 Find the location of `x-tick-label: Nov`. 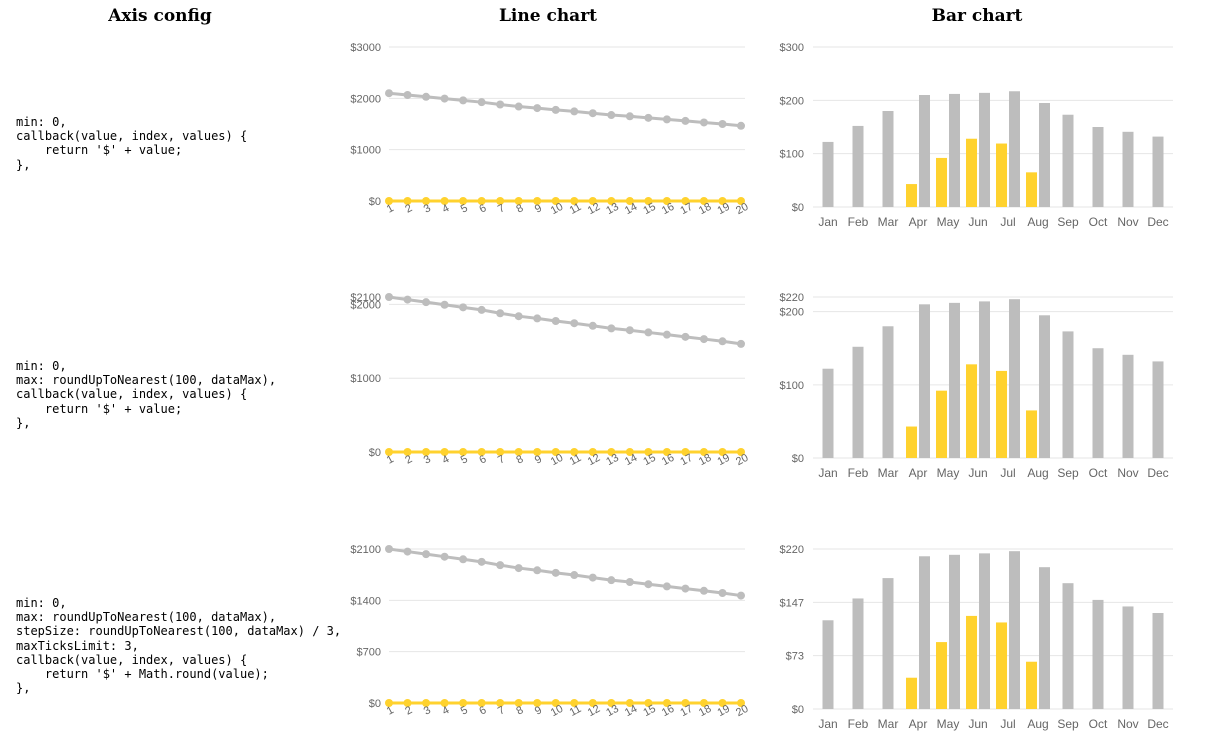

x-tick-label: Nov is located at coordinates (1127, 724).